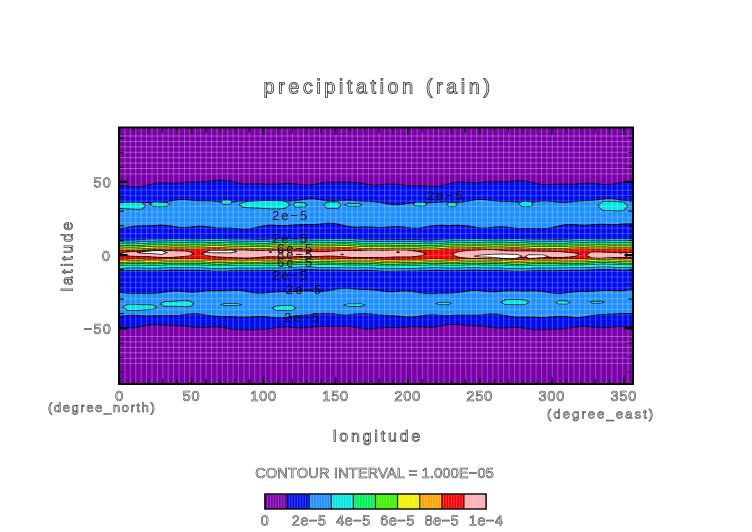  Describe the element at coordinates (263, 397) in the screenshot. I see `svg-text: 100` at that location.